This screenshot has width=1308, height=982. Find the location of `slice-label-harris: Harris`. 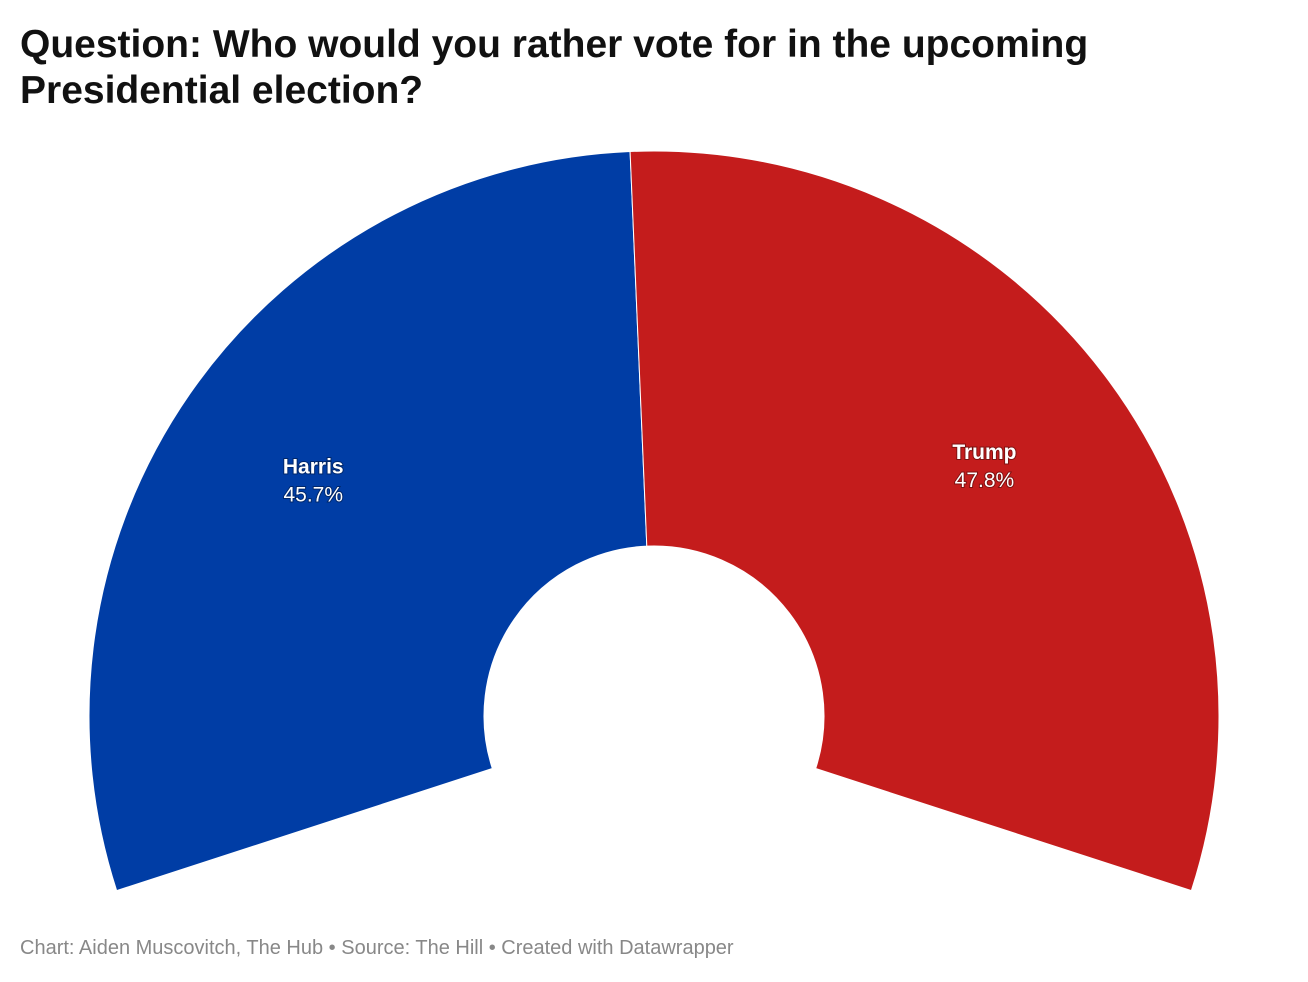

slice-label-harris: Harris is located at coordinates (313, 466).